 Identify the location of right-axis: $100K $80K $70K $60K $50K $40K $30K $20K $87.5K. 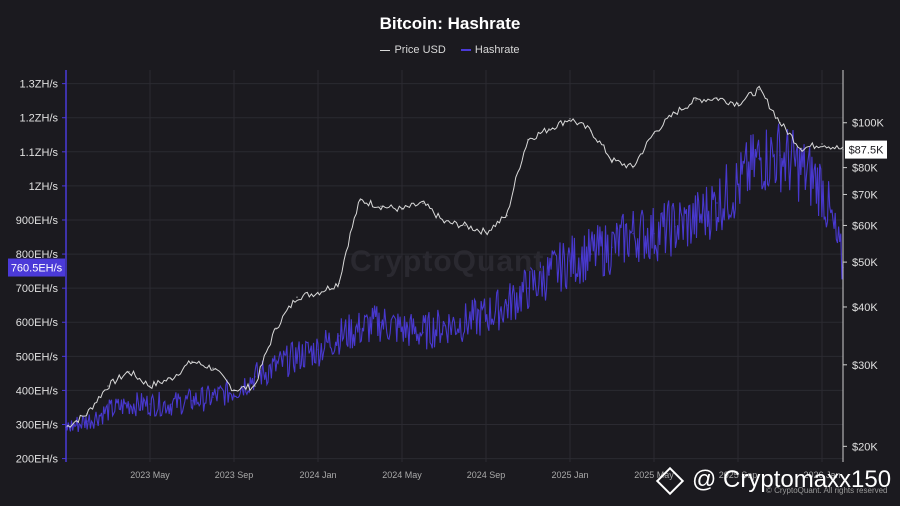
(864, 266).